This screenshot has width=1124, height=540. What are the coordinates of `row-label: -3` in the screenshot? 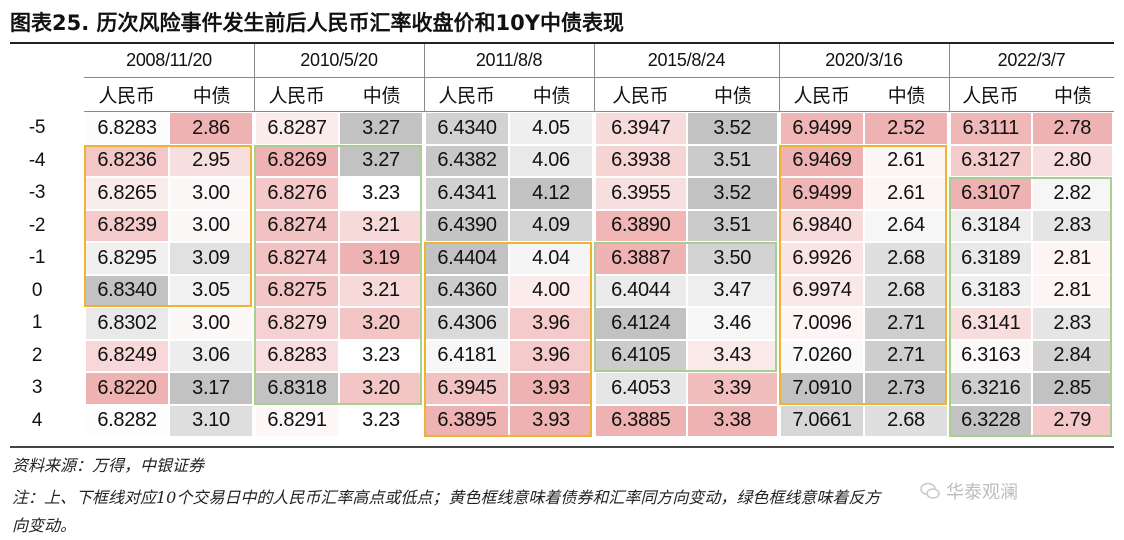 It's located at (37, 193).